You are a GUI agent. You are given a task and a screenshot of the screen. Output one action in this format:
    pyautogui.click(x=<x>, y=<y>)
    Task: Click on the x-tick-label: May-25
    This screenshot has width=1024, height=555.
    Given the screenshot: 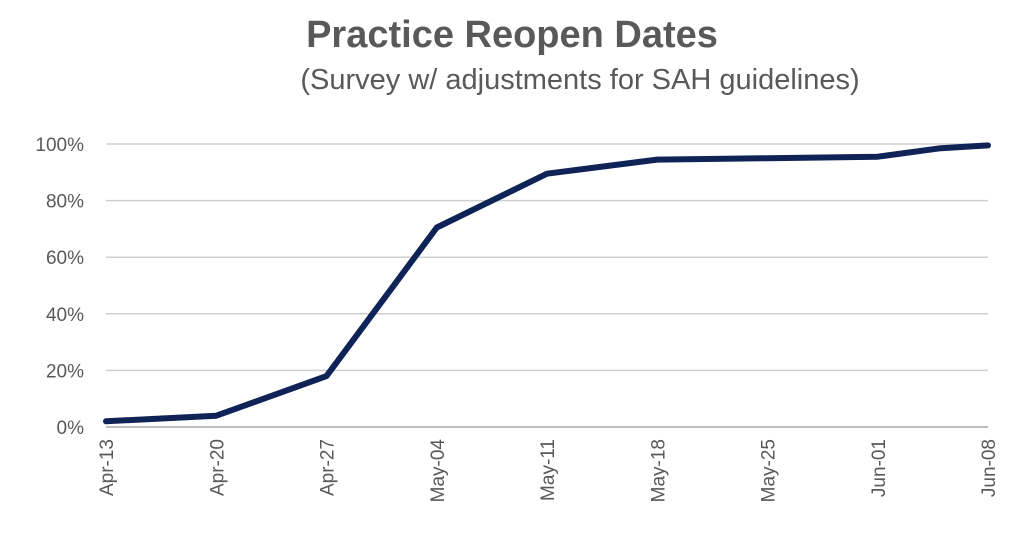 What is the action you would take?
    pyautogui.click(x=769, y=470)
    